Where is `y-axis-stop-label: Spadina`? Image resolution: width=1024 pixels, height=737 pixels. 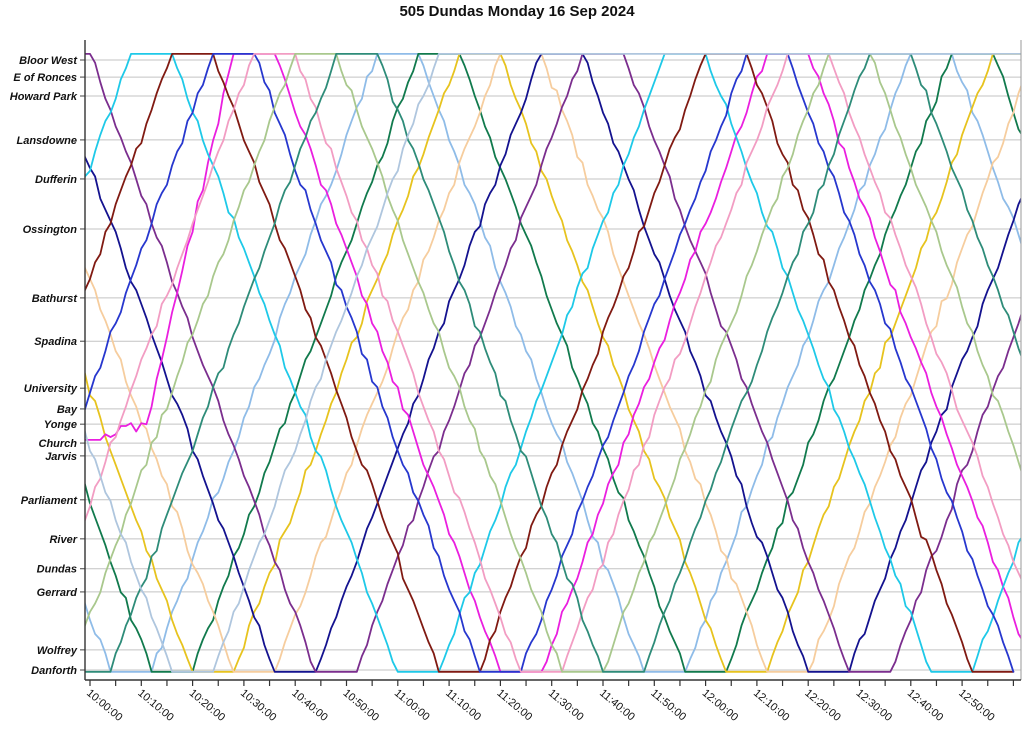
y-axis-stop-label: Spadina is located at coordinates (55, 342).